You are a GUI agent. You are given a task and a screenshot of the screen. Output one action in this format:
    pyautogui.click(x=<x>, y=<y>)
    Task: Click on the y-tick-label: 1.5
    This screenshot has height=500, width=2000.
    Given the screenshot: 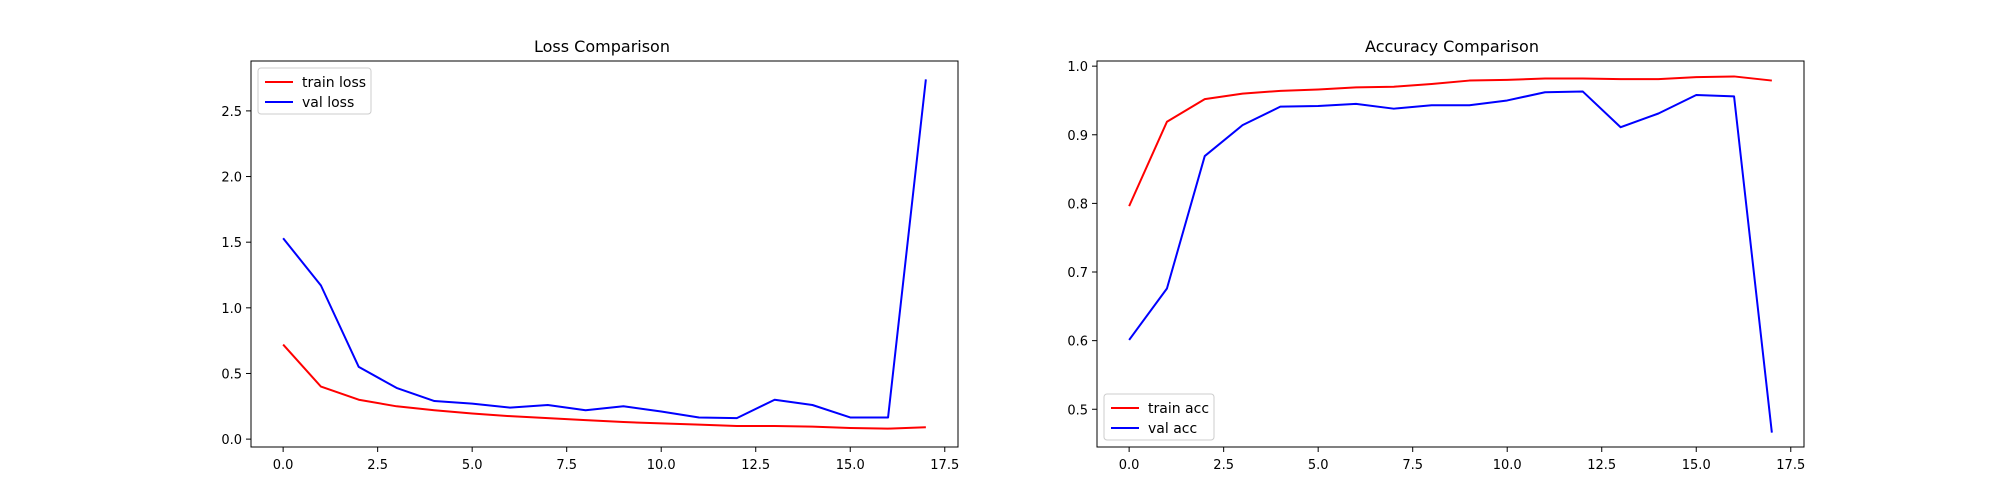 What is the action you would take?
    pyautogui.click(x=231, y=243)
    